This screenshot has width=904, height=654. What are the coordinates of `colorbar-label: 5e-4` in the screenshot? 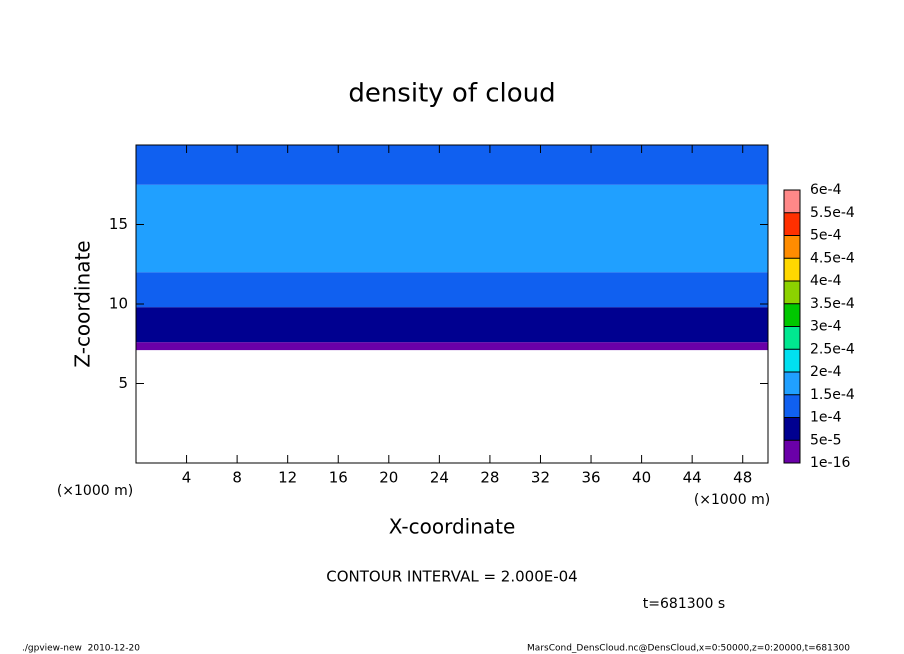 It's located at (826, 236).